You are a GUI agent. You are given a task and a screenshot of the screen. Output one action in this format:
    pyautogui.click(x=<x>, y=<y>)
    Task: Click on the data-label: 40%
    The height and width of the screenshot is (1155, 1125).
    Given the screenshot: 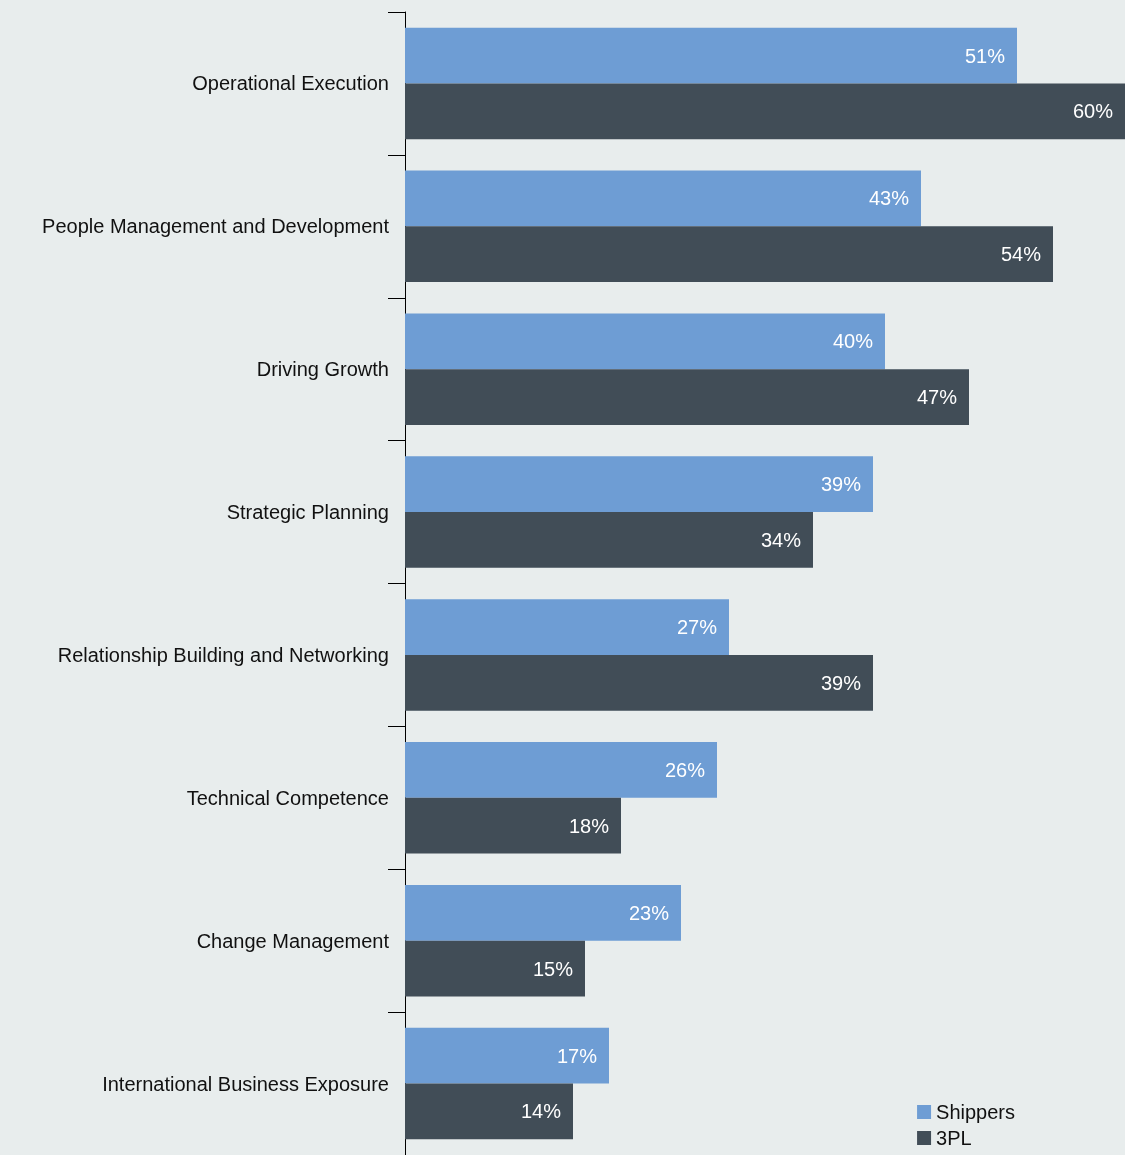 What is the action you would take?
    pyautogui.click(x=853, y=341)
    